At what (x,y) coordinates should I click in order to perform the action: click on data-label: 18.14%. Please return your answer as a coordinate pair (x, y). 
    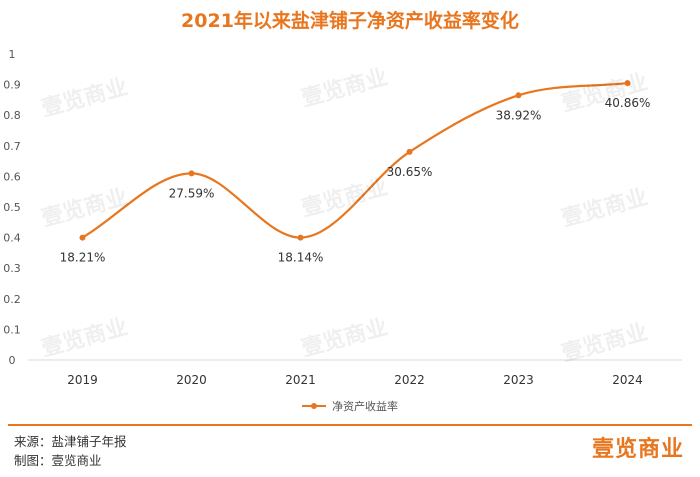
    Looking at the image, I should click on (301, 258).